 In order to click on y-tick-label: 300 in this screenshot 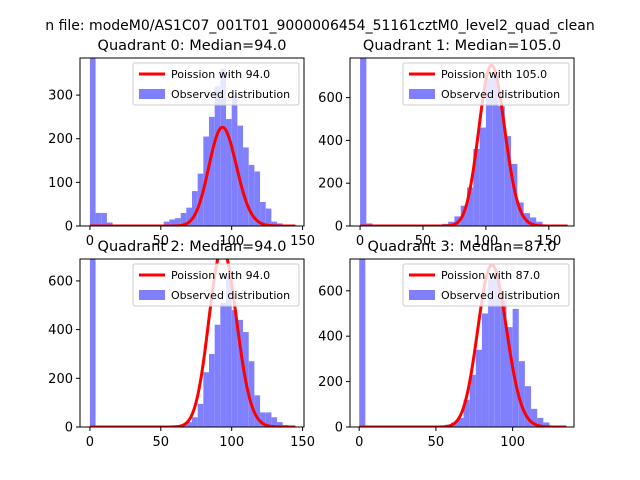, I will do `click(60, 96)`.